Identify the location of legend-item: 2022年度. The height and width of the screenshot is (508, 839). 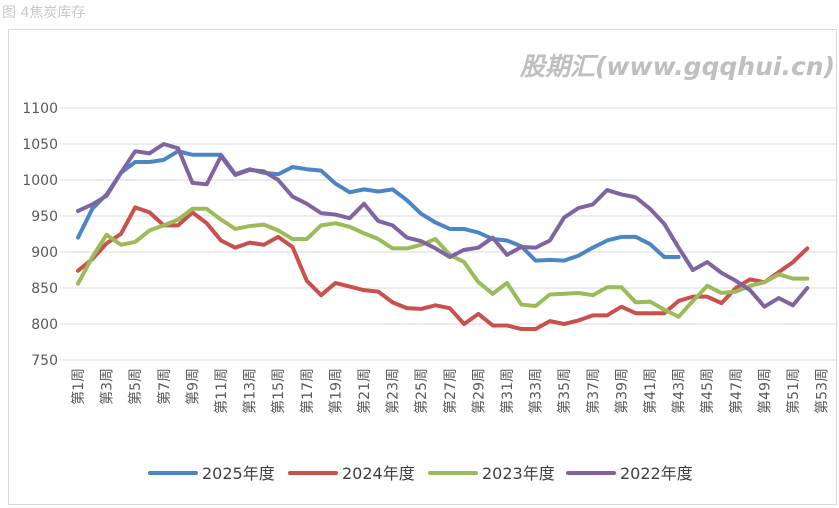
(629, 473).